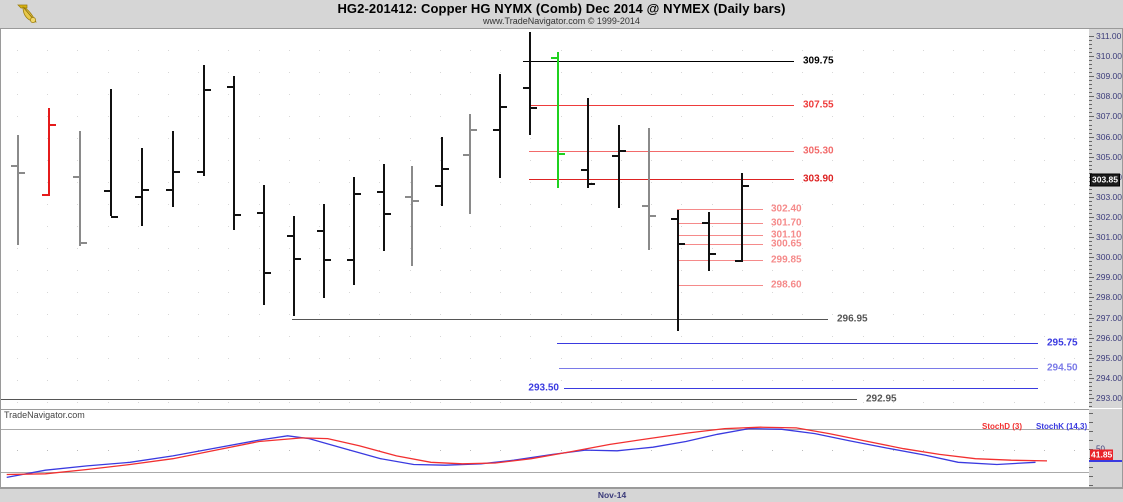 The image size is (1123, 502). What do you see at coordinates (27, 13) in the screenshot?
I see `sextant-logo-icon` at bounding box center [27, 13].